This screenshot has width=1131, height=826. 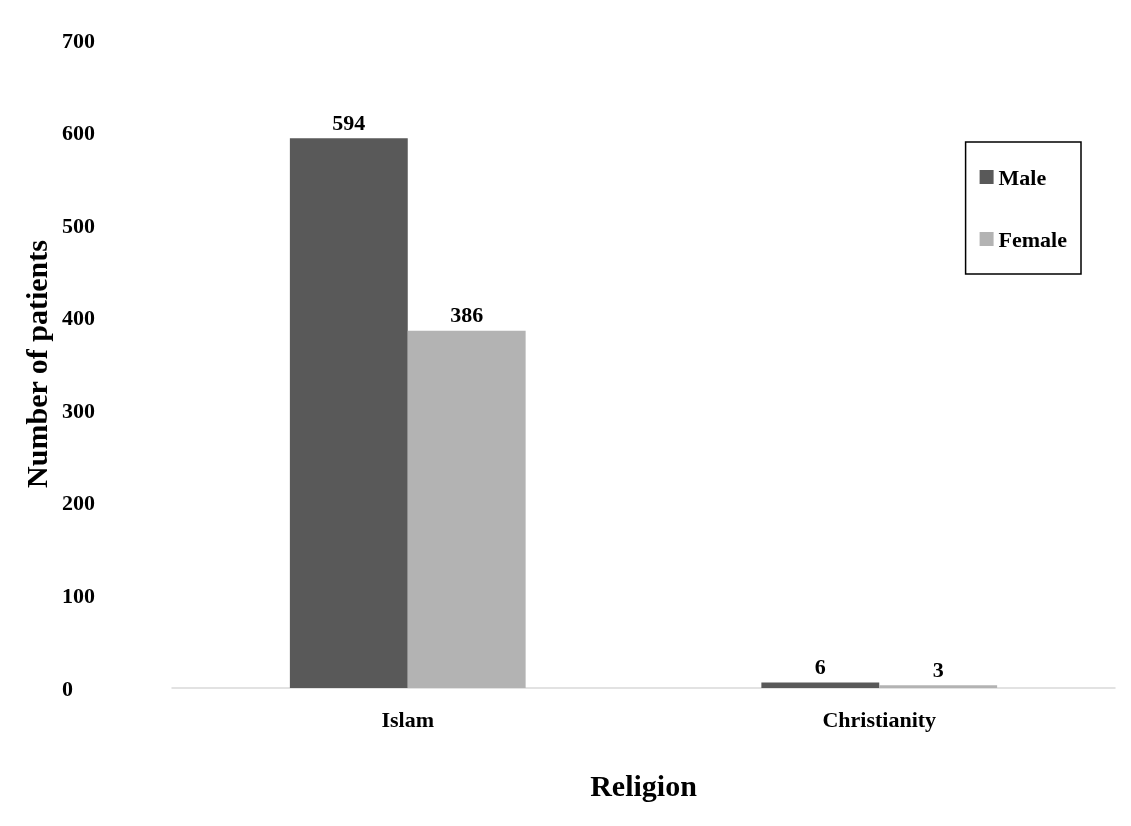 What do you see at coordinates (78, 225) in the screenshot?
I see `y-tick-label: 500` at bounding box center [78, 225].